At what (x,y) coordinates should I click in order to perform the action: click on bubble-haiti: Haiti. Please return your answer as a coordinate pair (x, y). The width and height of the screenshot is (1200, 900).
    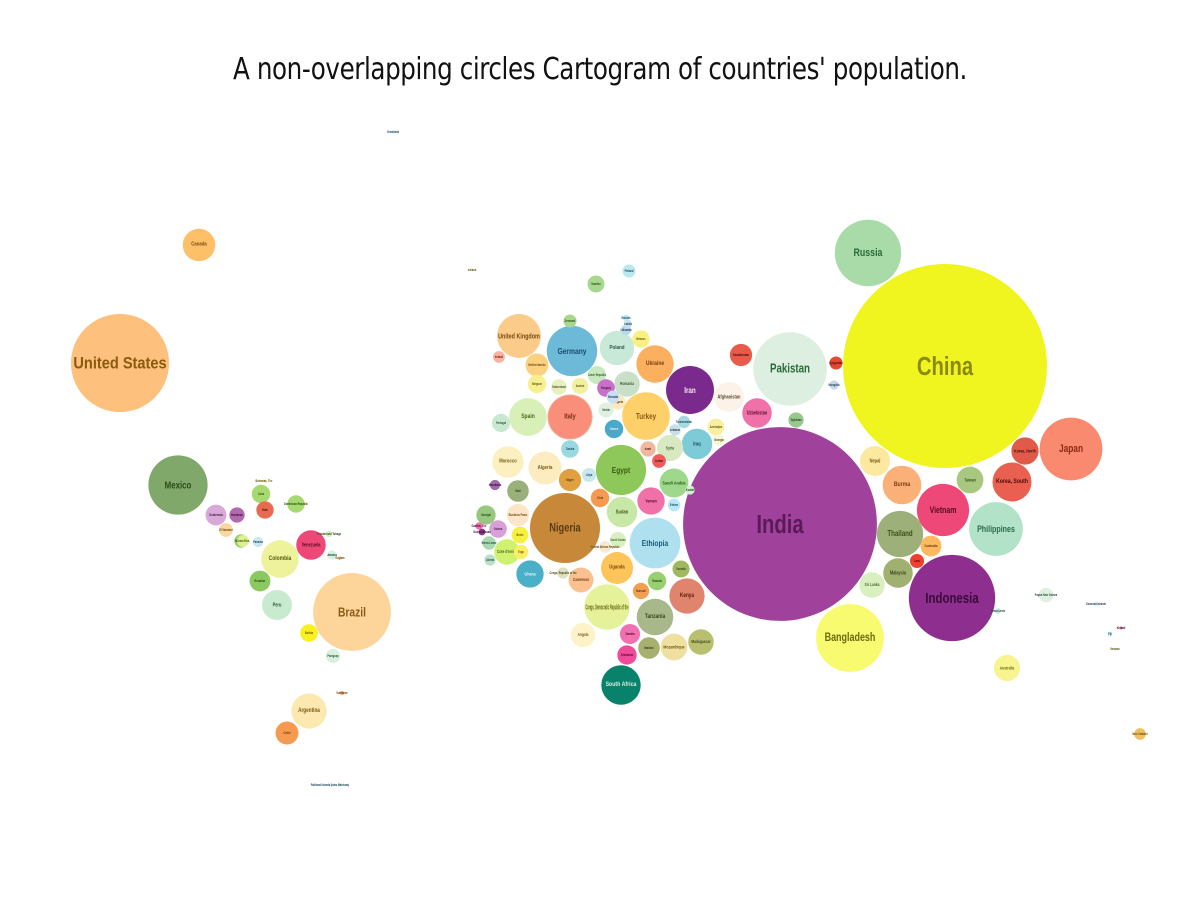
    Looking at the image, I should click on (265, 510).